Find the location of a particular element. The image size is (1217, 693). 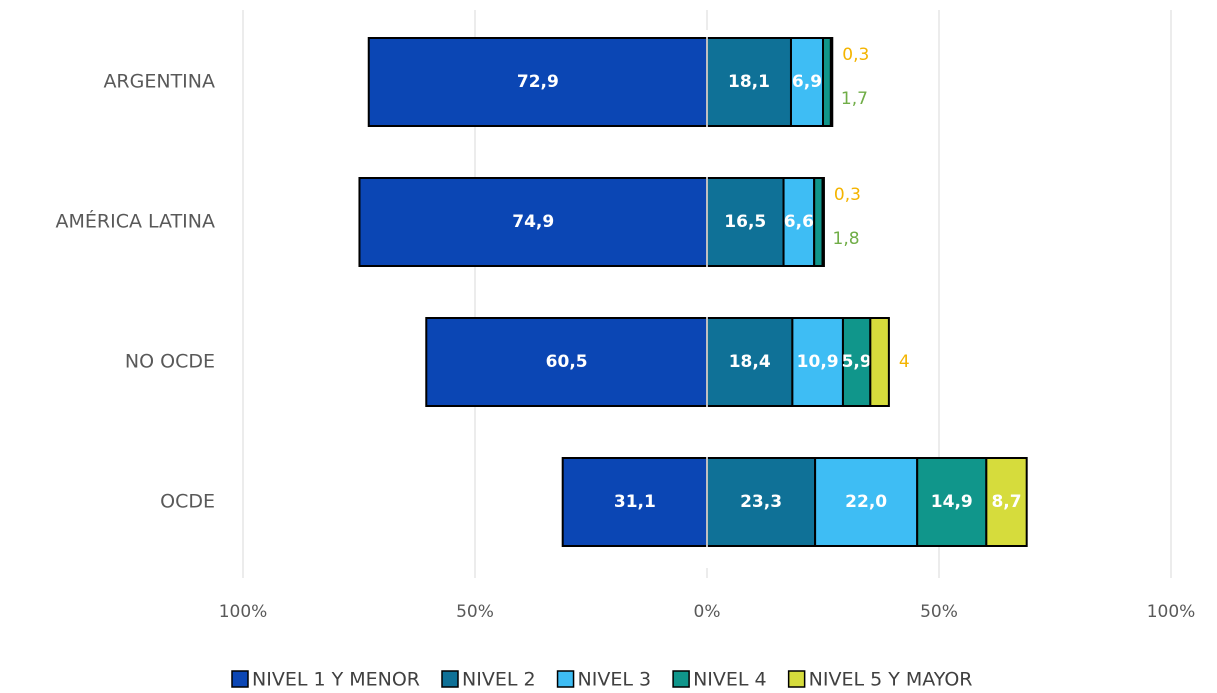

data-label: 74,9 is located at coordinates (533, 222).